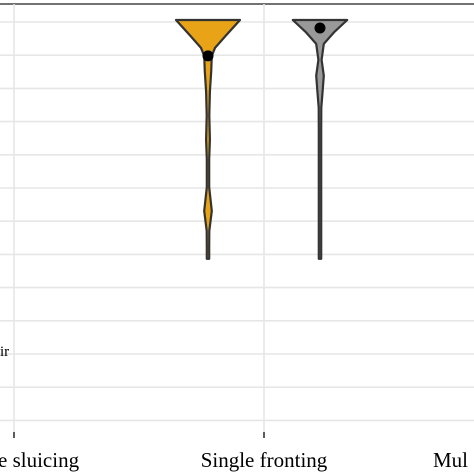 This screenshot has width=474, height=474. What do you see at coordinates (320, 28) in the screenshot?
I see `mean-point-grey-single-fronting` at bounding box center [320, 28].